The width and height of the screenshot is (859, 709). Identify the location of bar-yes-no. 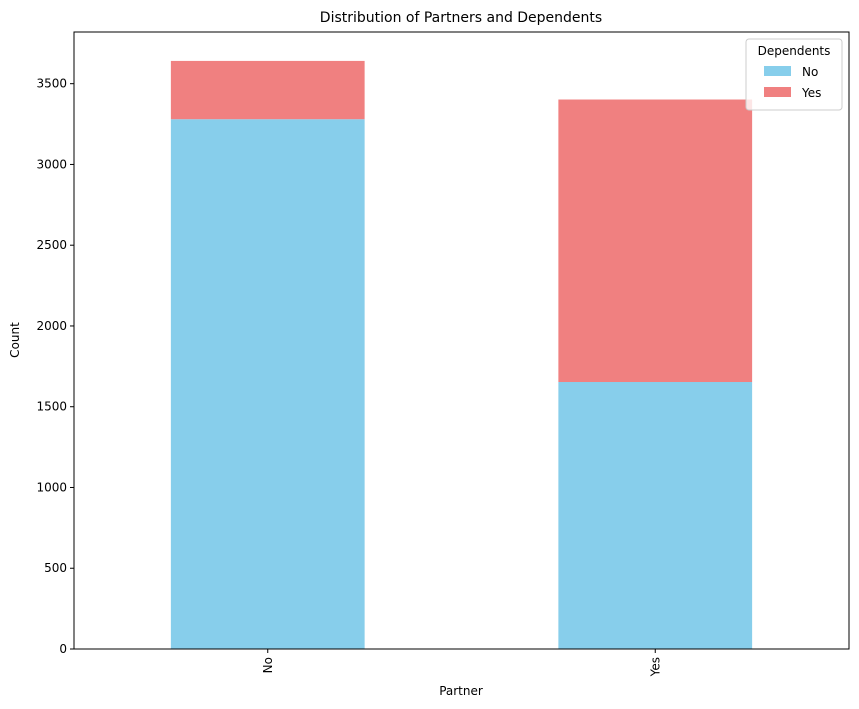
(655, 515).